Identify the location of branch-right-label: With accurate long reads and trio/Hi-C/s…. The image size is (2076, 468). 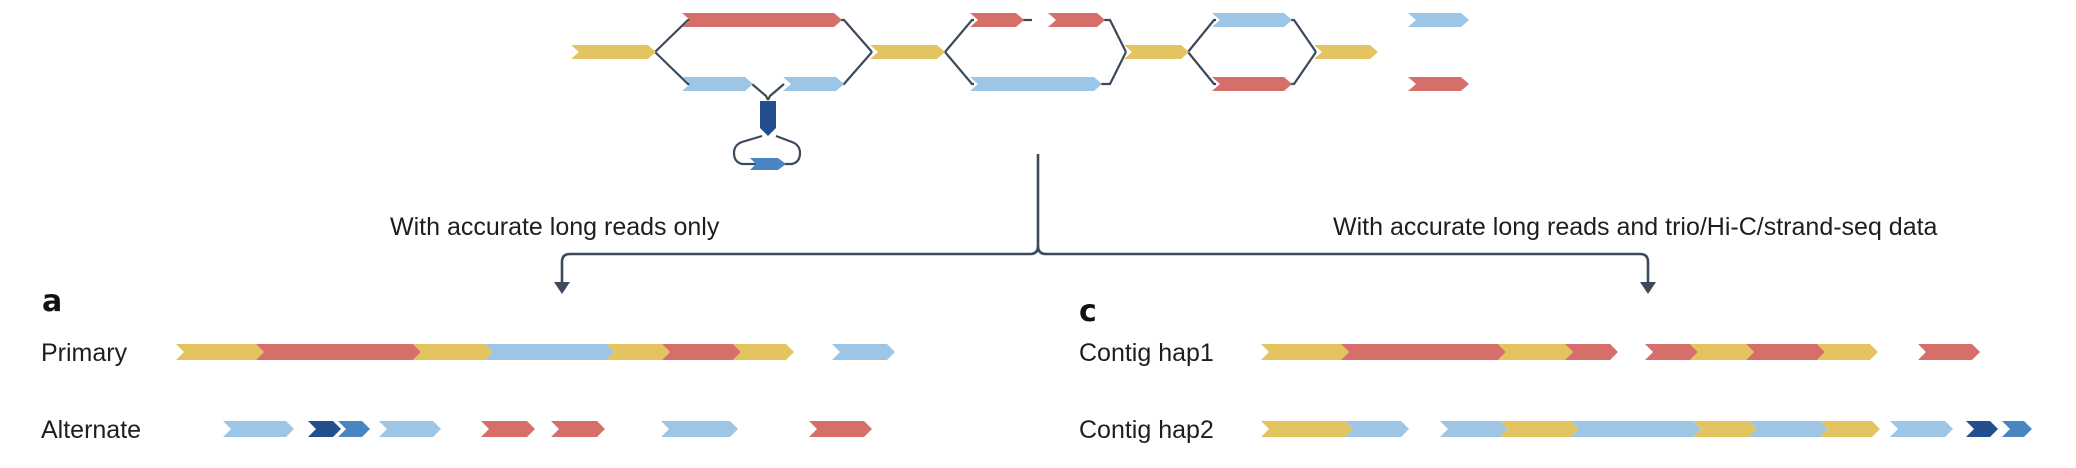
(1635, 227).